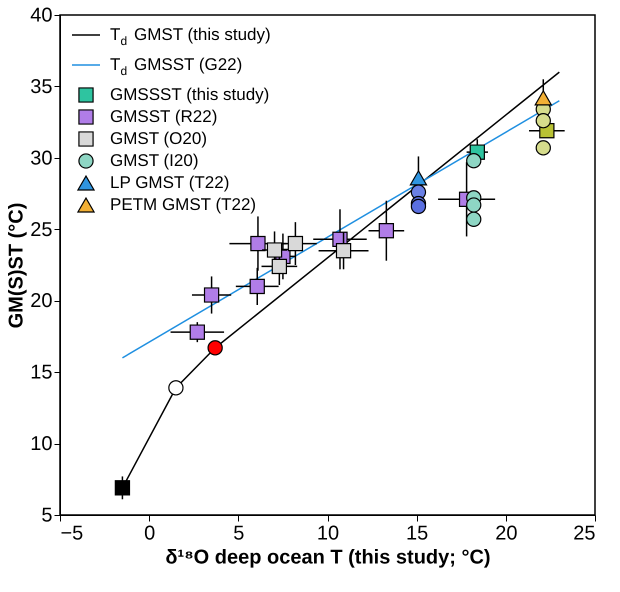 The image size is (620, 592). What do you see at coordinates (170, 182) in the screenshot?
I see `legend-label: LP GMST (T22)` at bounding box center [170, 182].